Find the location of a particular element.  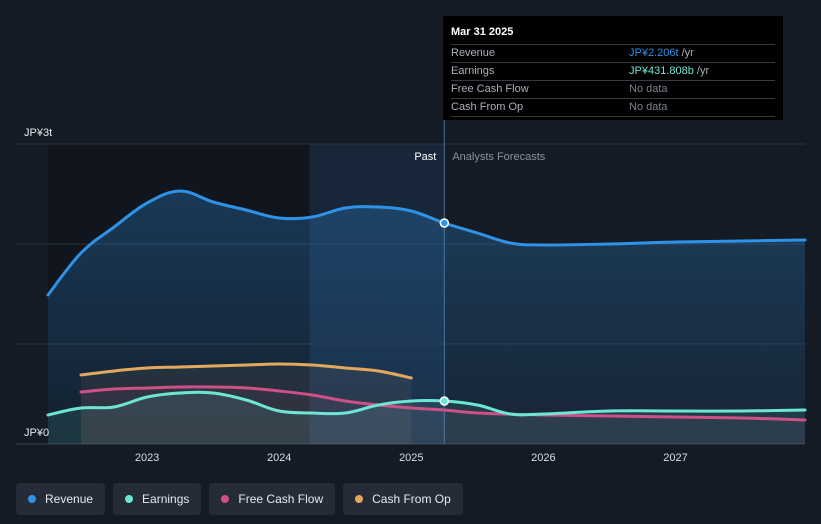

marker-point-earnings is located at coordinates (444, 401).